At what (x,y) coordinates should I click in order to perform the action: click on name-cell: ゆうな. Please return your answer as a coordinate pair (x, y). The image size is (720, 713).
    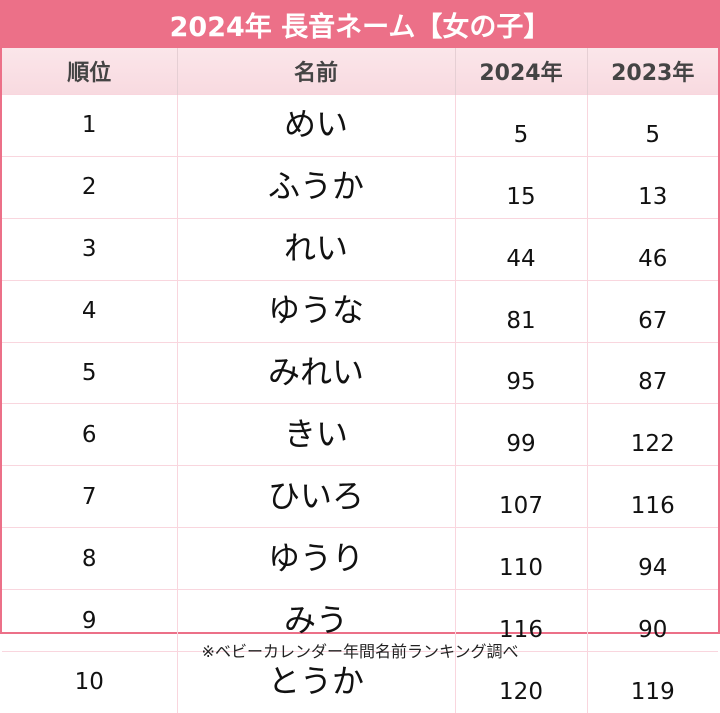
    Looking at the image, I should click on (315, 311).